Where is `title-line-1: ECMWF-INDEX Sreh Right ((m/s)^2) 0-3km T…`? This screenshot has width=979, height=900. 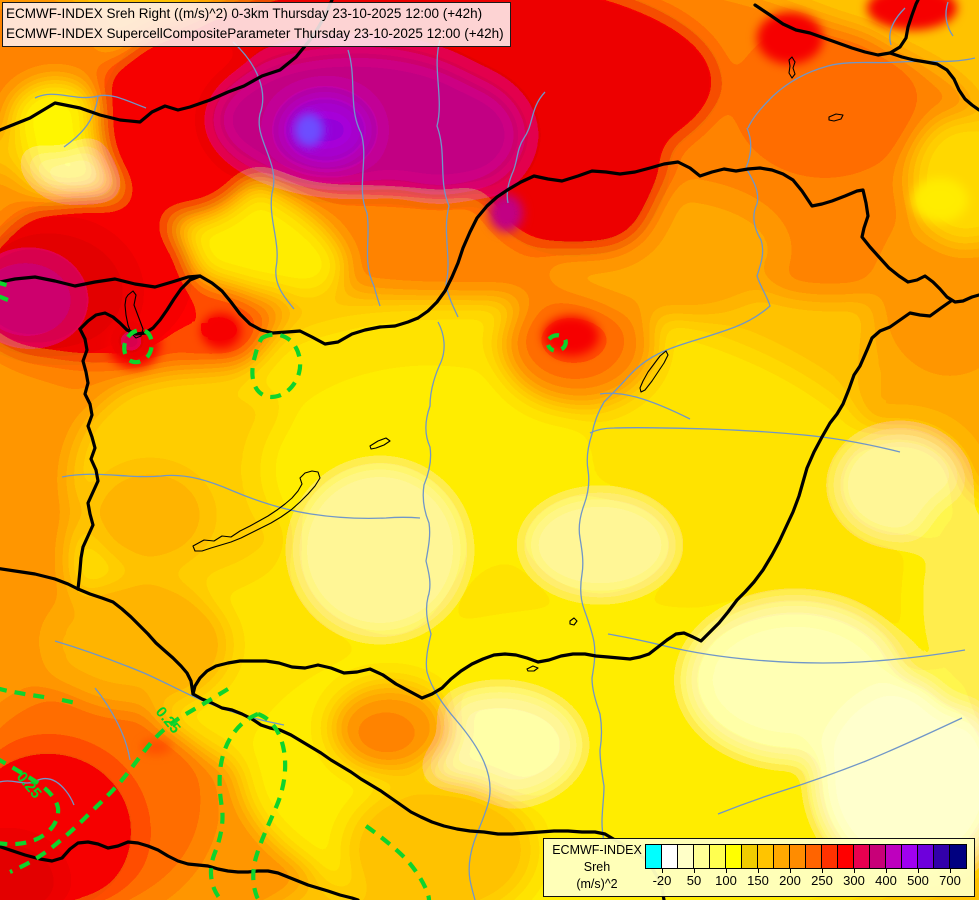
title-line-1: ECMWF-INDEX Sreh Right ((m/s)^2) 0-3km T… is located at coordinates (244, 13).